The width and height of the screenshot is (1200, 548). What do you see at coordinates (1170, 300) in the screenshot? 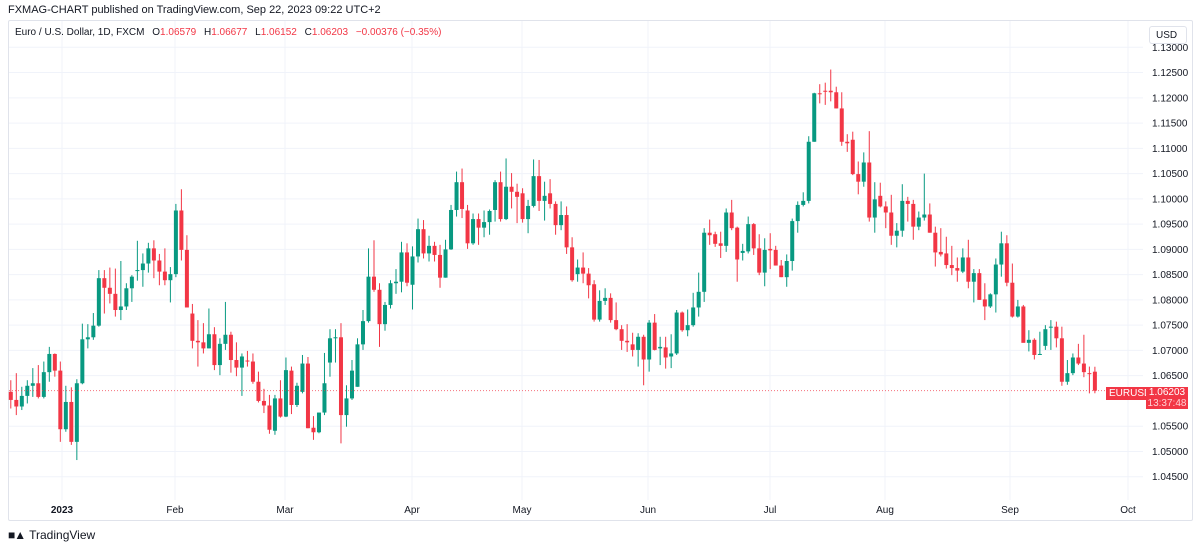
I see `price-tick-label: 1.08000` at bounding box center [1170, 300].